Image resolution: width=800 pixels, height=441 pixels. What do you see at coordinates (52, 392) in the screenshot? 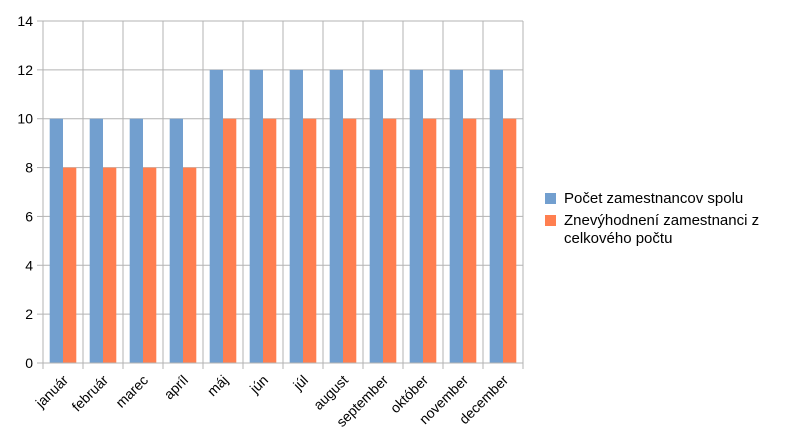
I see `x-tick-label: január` at bounding box center [52, 392].